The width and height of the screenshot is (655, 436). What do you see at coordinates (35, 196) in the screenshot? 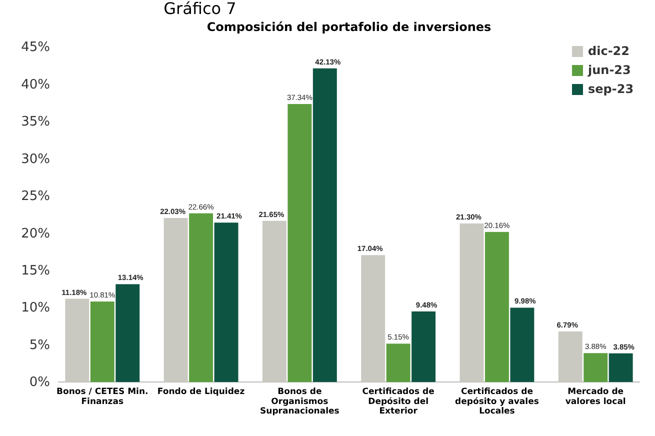
I see `y-tick-label: 25%` at bounding box center [35, 196].